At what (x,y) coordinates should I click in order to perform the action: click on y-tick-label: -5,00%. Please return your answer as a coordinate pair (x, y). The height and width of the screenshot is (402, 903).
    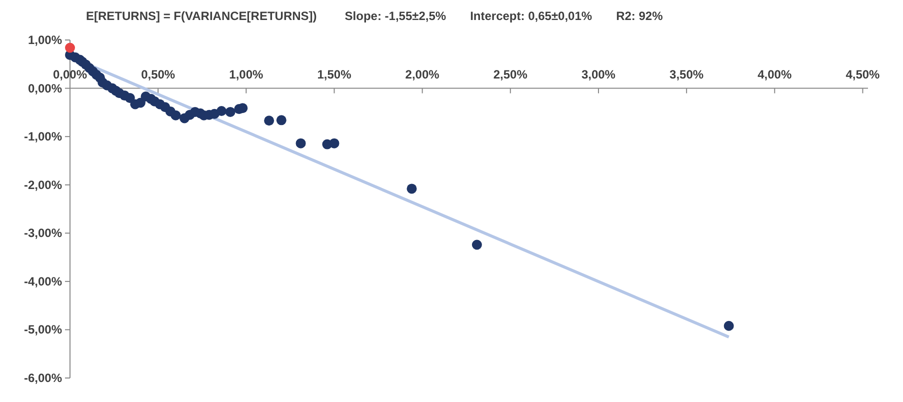
    Looking at the image, I should click on (43, 329).